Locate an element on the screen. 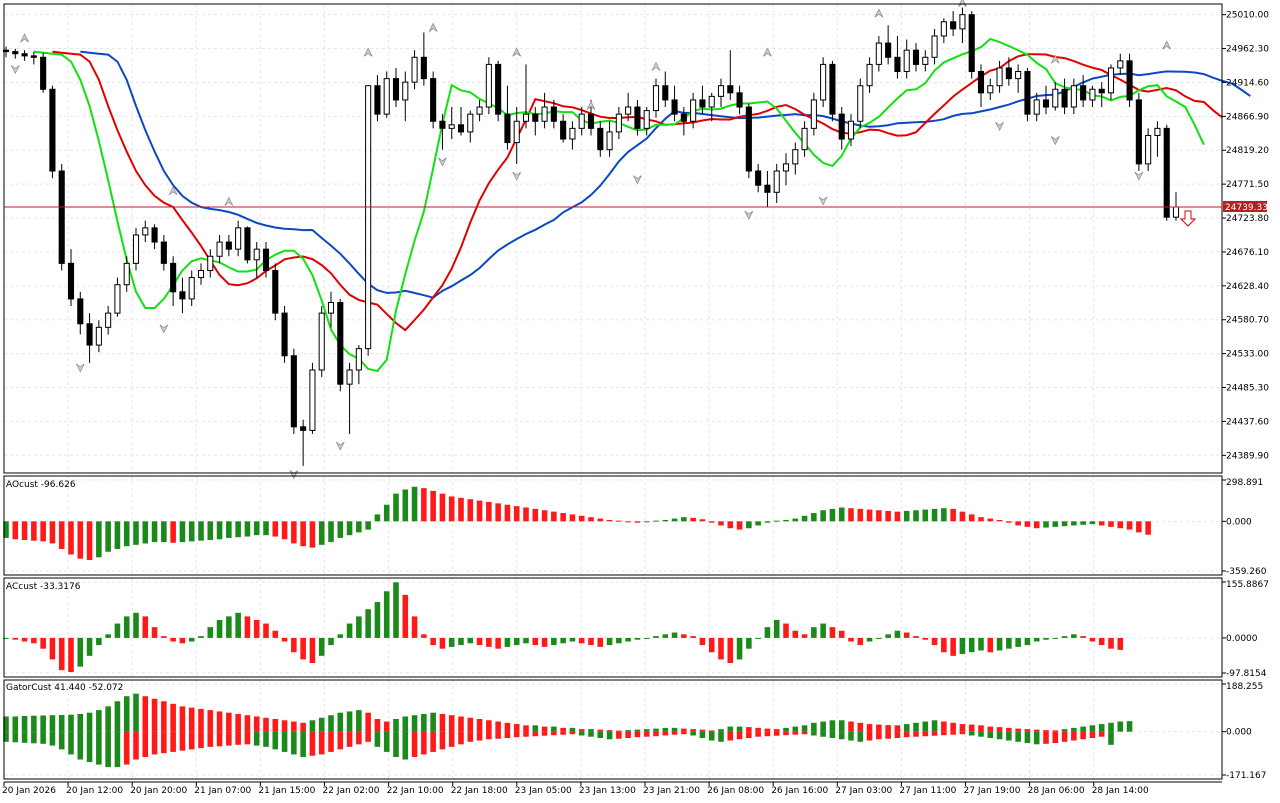 This screenshot has width=1280, height=803. ao-indicator-label: AOcust -96.626 is located at coordinates (41, 485).